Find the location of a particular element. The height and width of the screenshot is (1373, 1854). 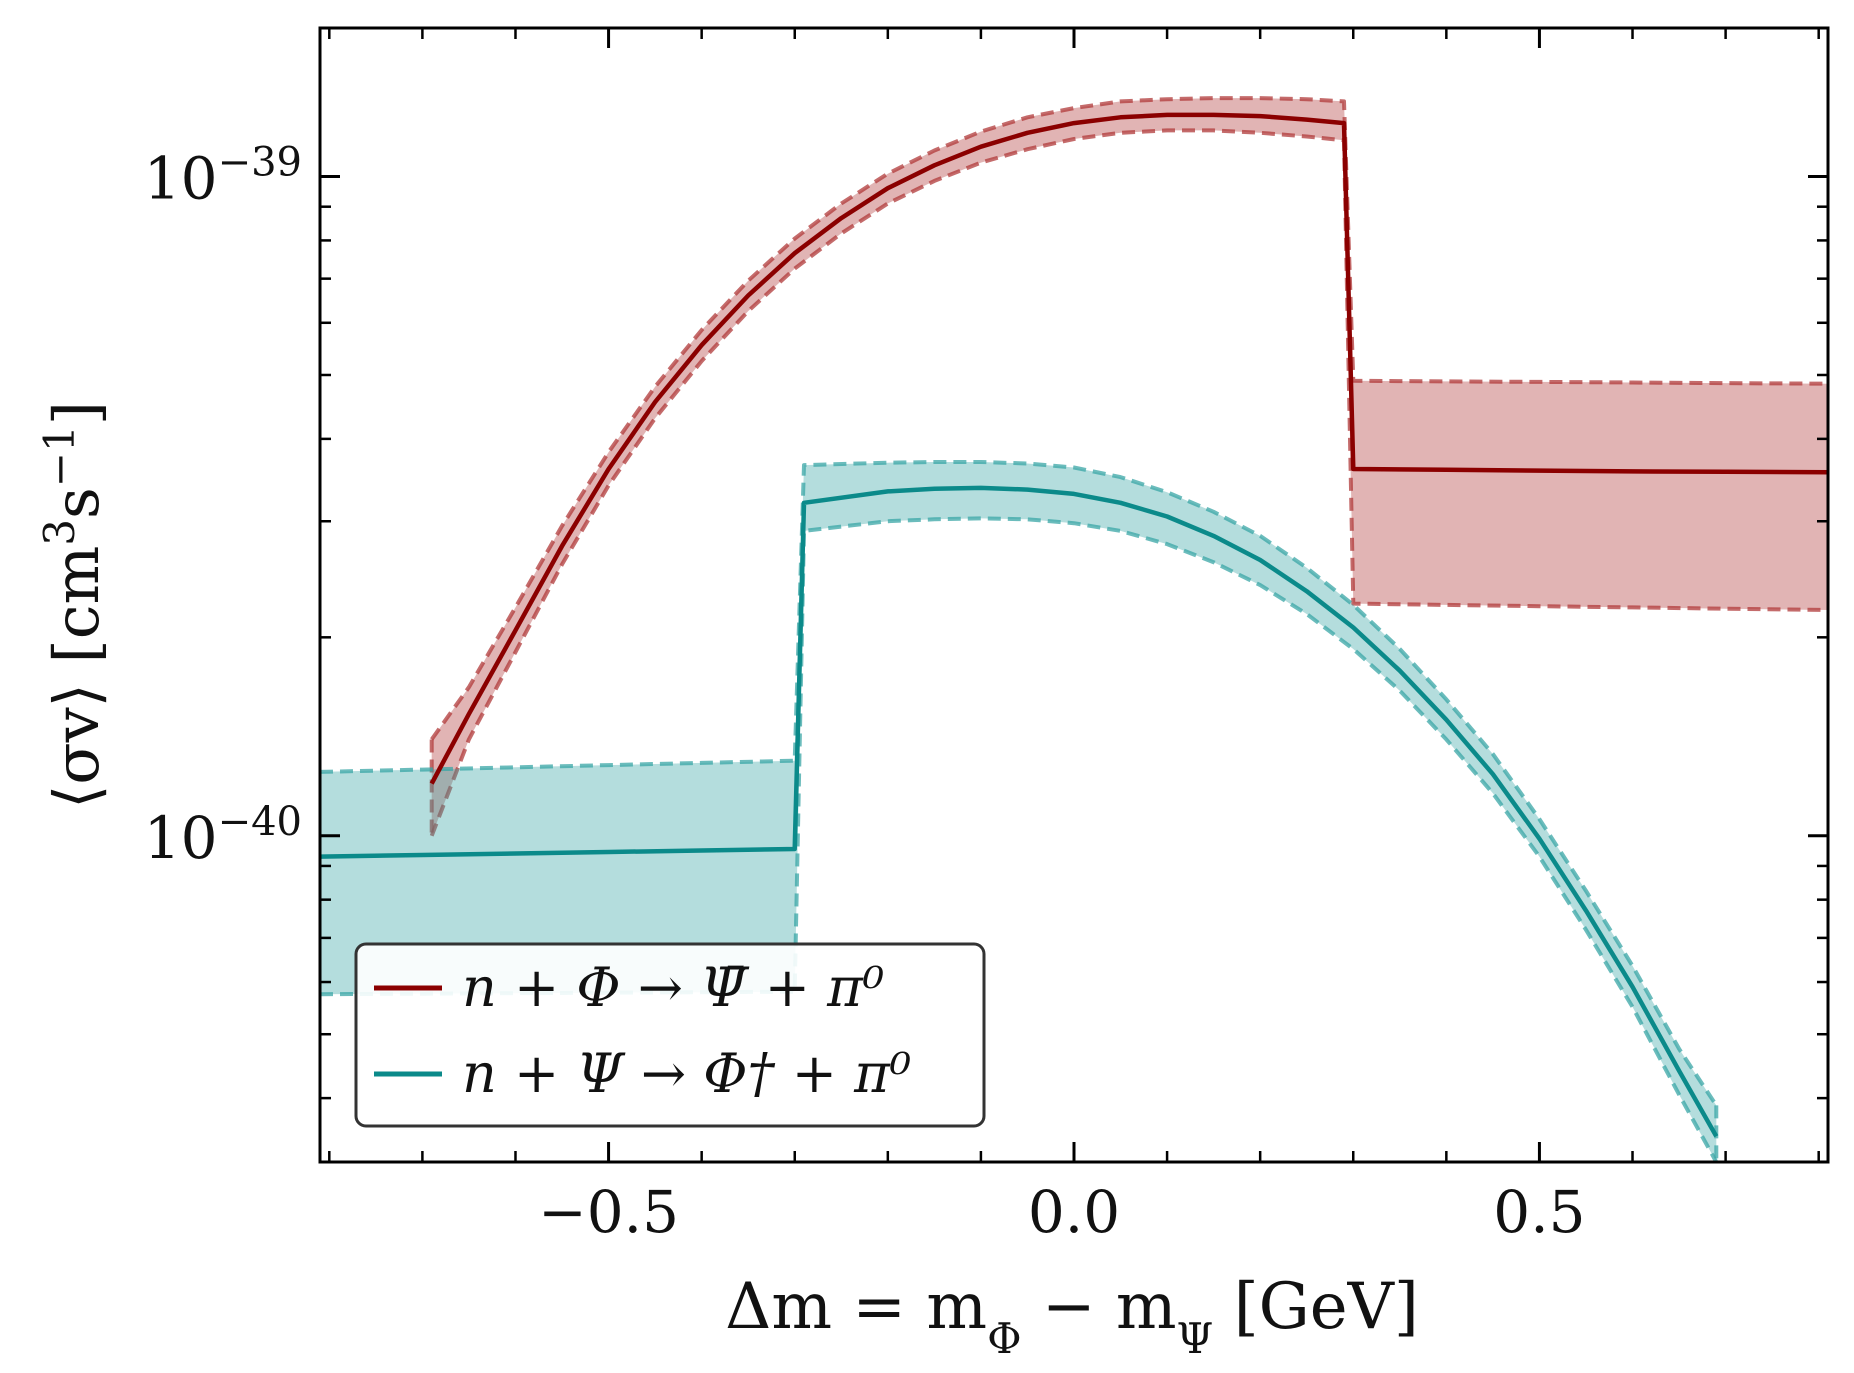

x-tick-label: 0.5 is located at coordinates (1539, 1212).